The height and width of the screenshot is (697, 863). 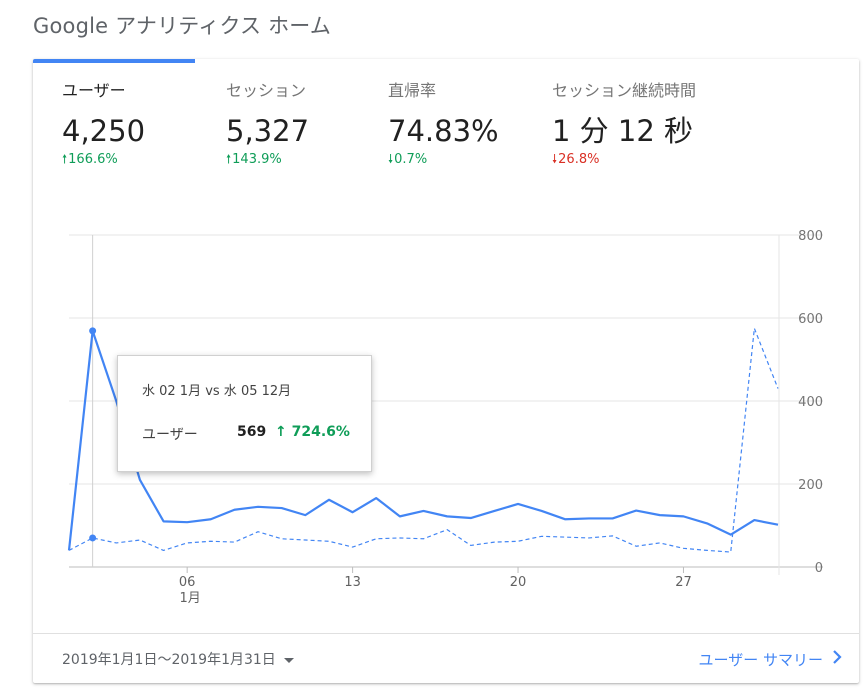 What do you see at coordinates (443, 131) in the screenshot?
I see `metric-value: 74.83%` at bounding box center [443, 131].